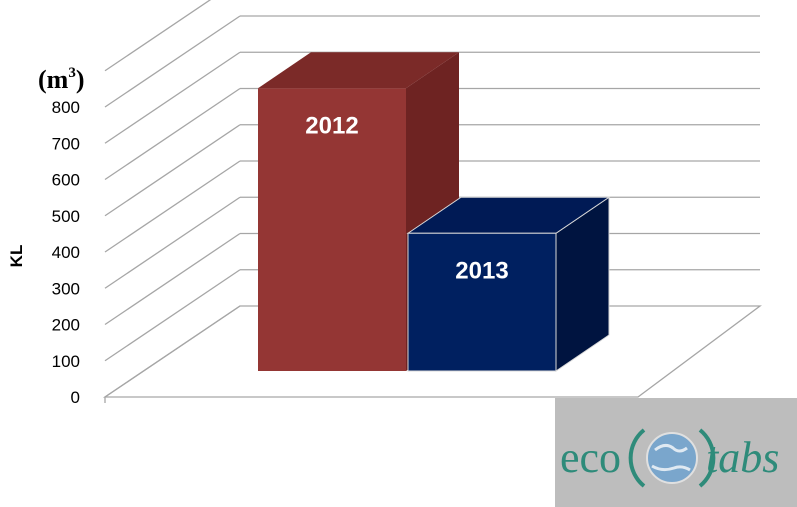 This screenshot has width=797, height=507. Describe the element at coordinates (66, 143) in the screenshot. I see `y-tick-label: 700` at that location.